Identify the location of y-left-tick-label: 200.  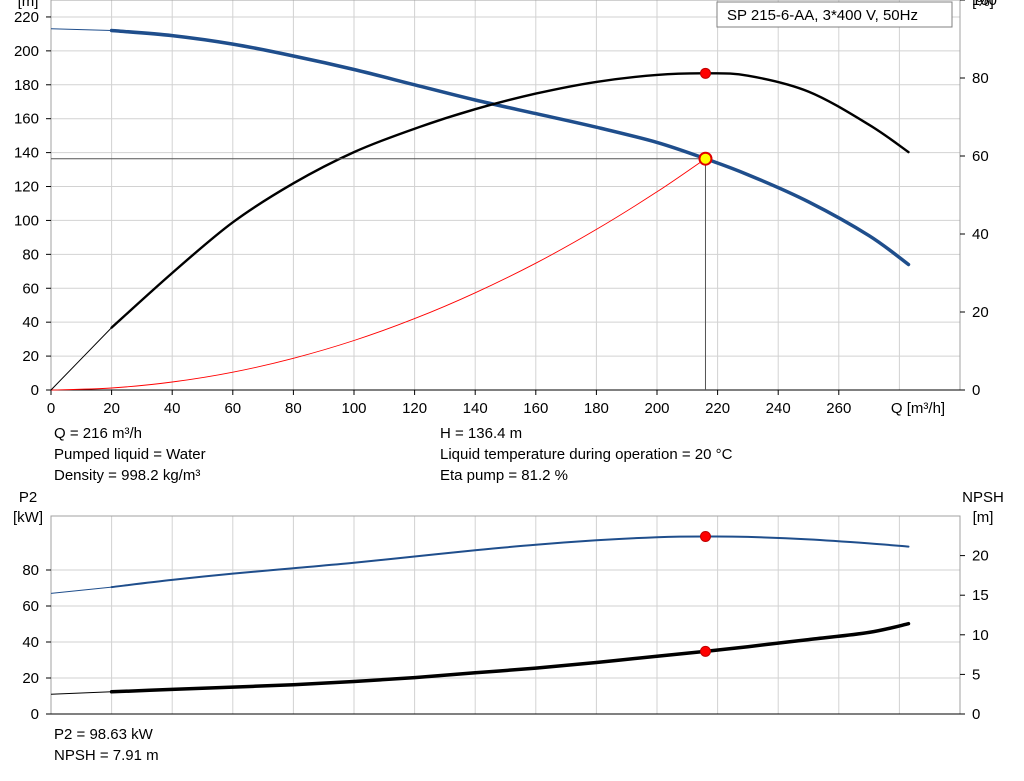
(26, 51).